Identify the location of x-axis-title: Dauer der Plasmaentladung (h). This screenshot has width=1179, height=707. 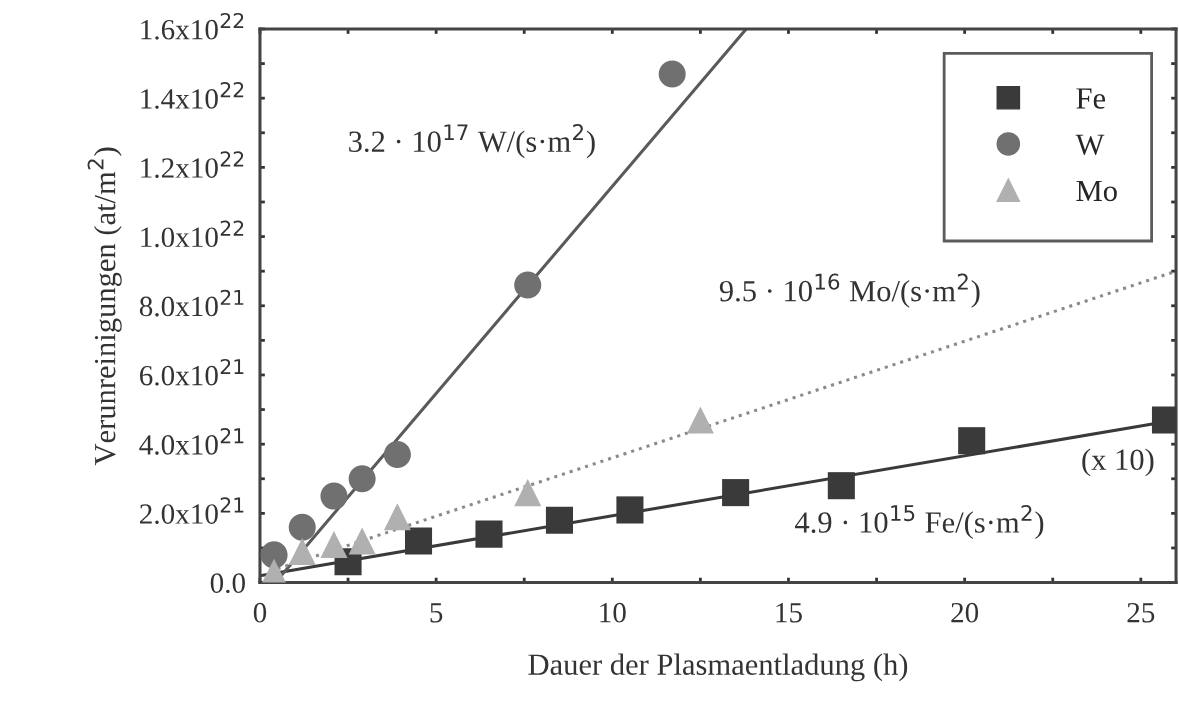
(718, 667).